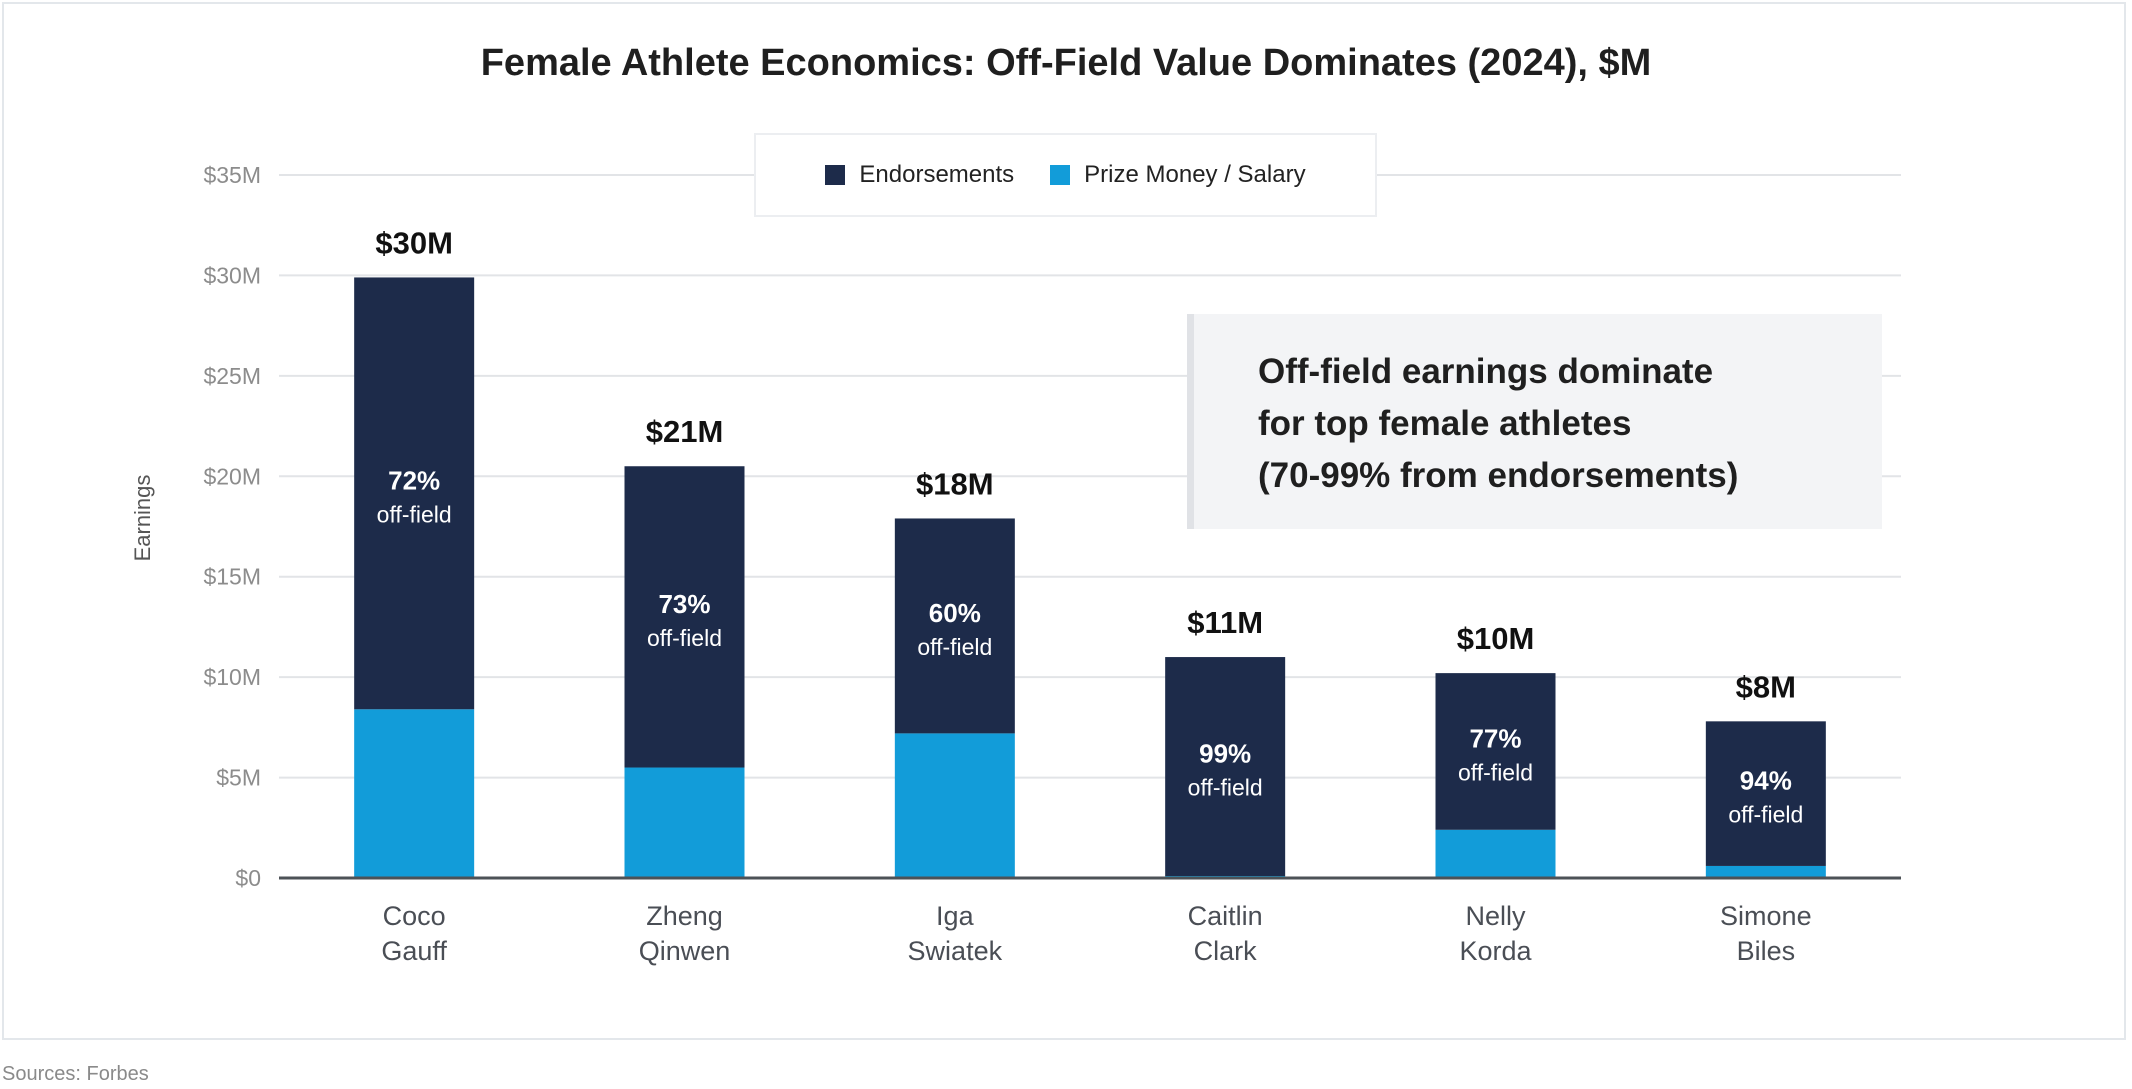  Describe the element at coordinates (1445, 423) in the screenshot. I see `annotation-line: for top female athletes` at that location.